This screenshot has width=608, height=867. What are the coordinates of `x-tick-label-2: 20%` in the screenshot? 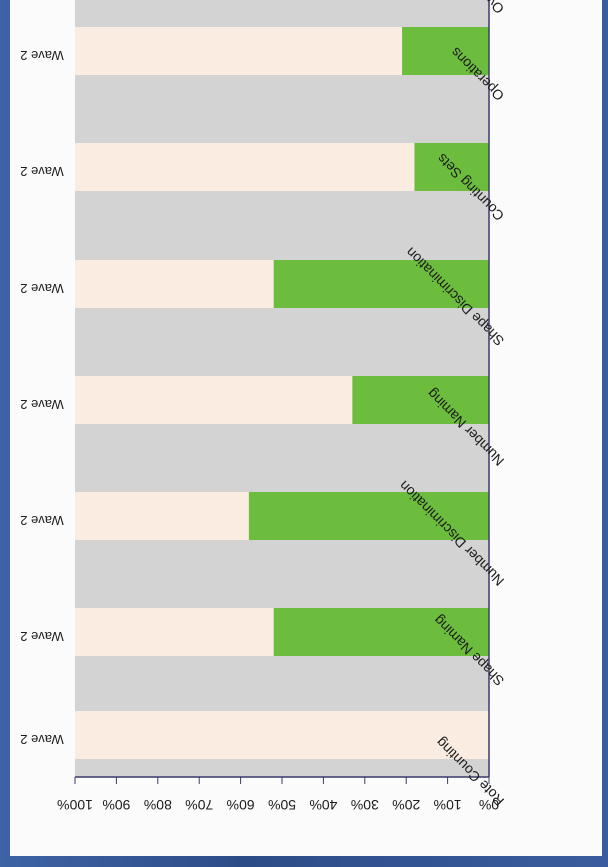 It's located at (406, 805).